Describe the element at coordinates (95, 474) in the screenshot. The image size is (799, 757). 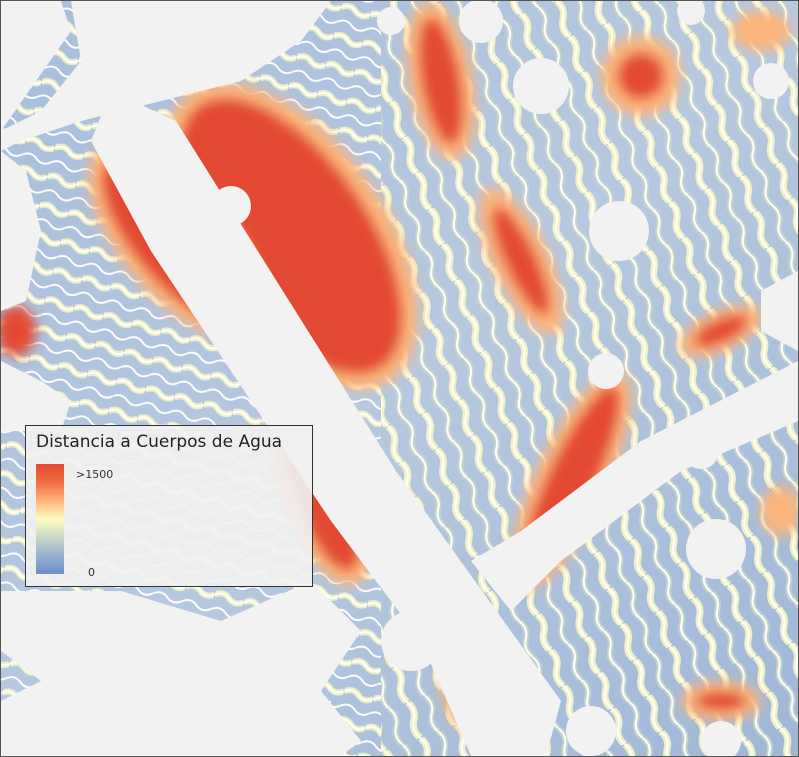
I see `legend-max-label: >1500` at that location.